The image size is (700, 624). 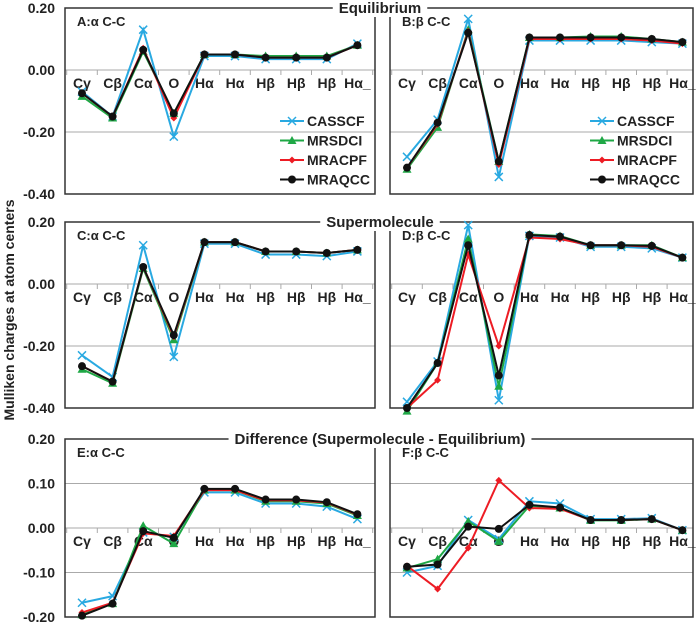 What do you see at coordinates (646, 121) in the screenshot?
I see `legend-label: CASSCF` at bounding box center [646, 121].